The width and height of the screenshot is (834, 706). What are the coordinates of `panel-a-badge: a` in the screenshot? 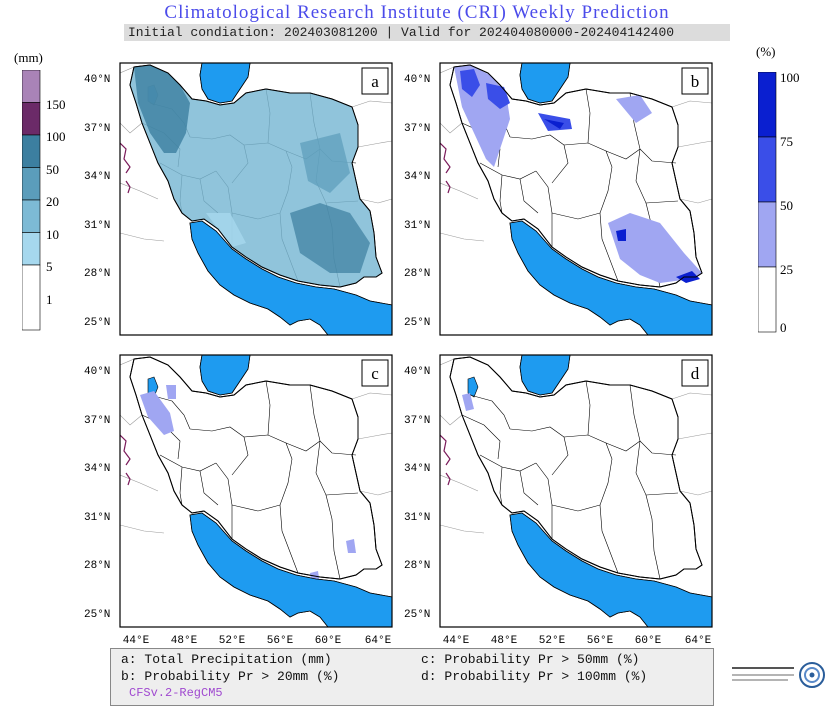 It's located at (375, 81).